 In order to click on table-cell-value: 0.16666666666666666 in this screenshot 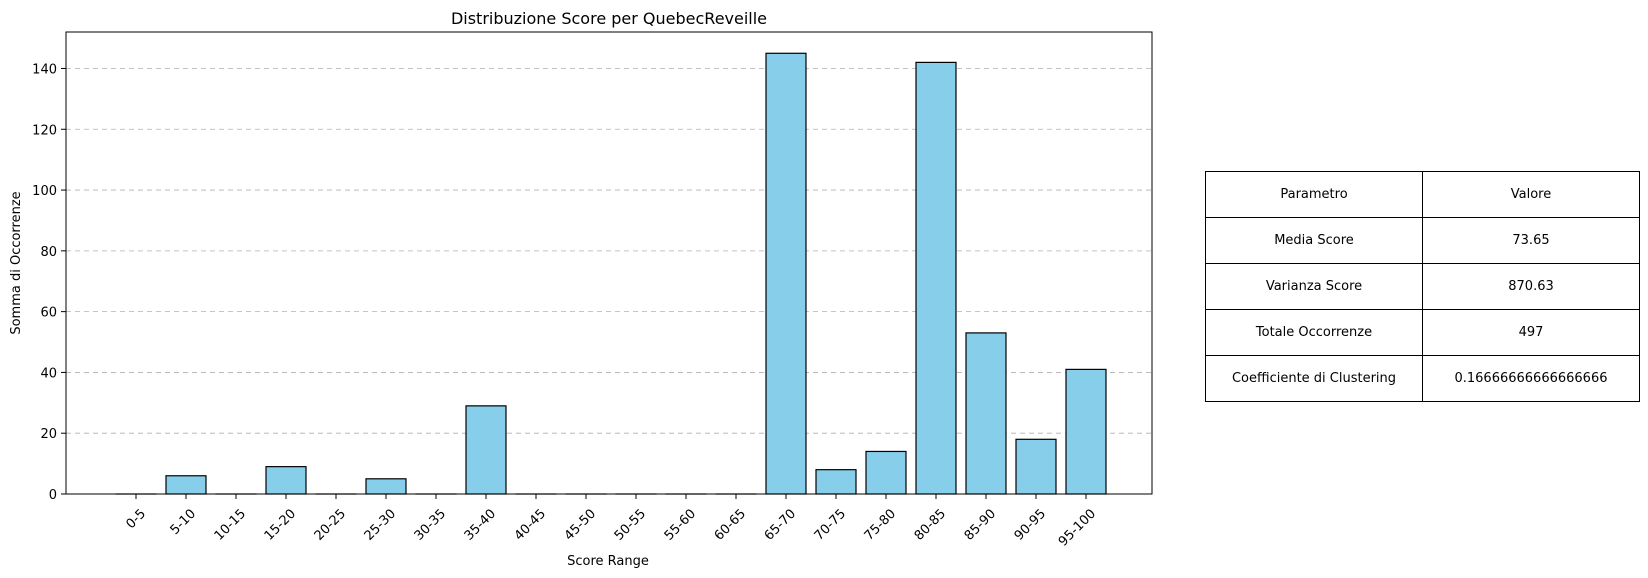, I will do `click(1531, 378)`.